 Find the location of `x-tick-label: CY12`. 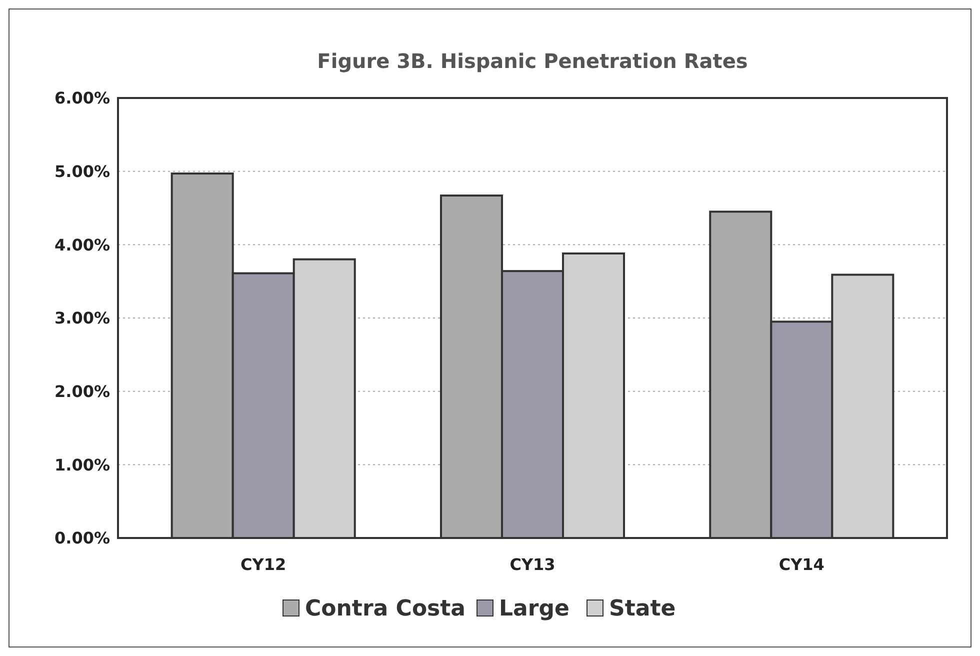

x-tick-label: CY12 is located at coordinates (263, 564).